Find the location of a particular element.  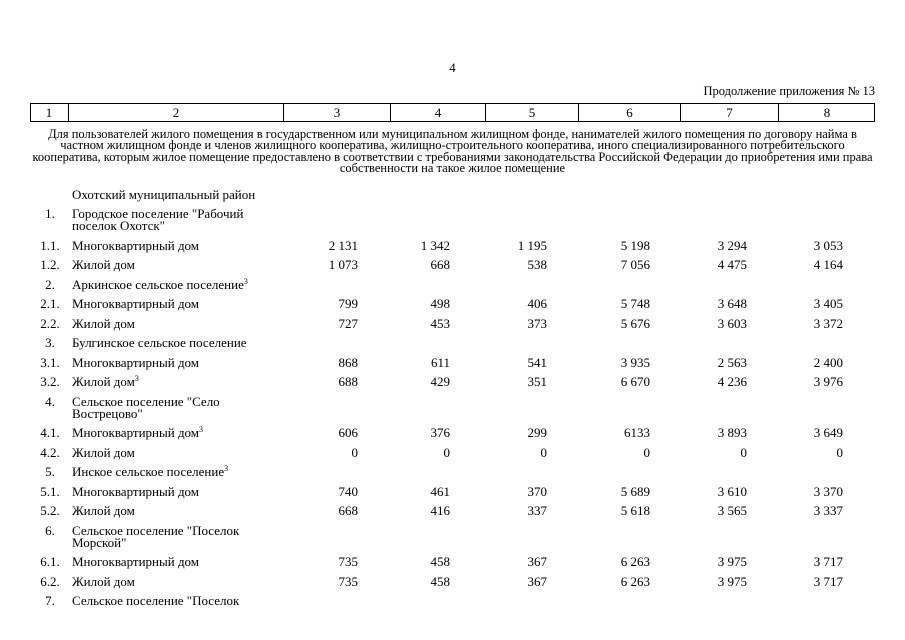

value-cell: 3 976 is located at coordinates (828, 382).